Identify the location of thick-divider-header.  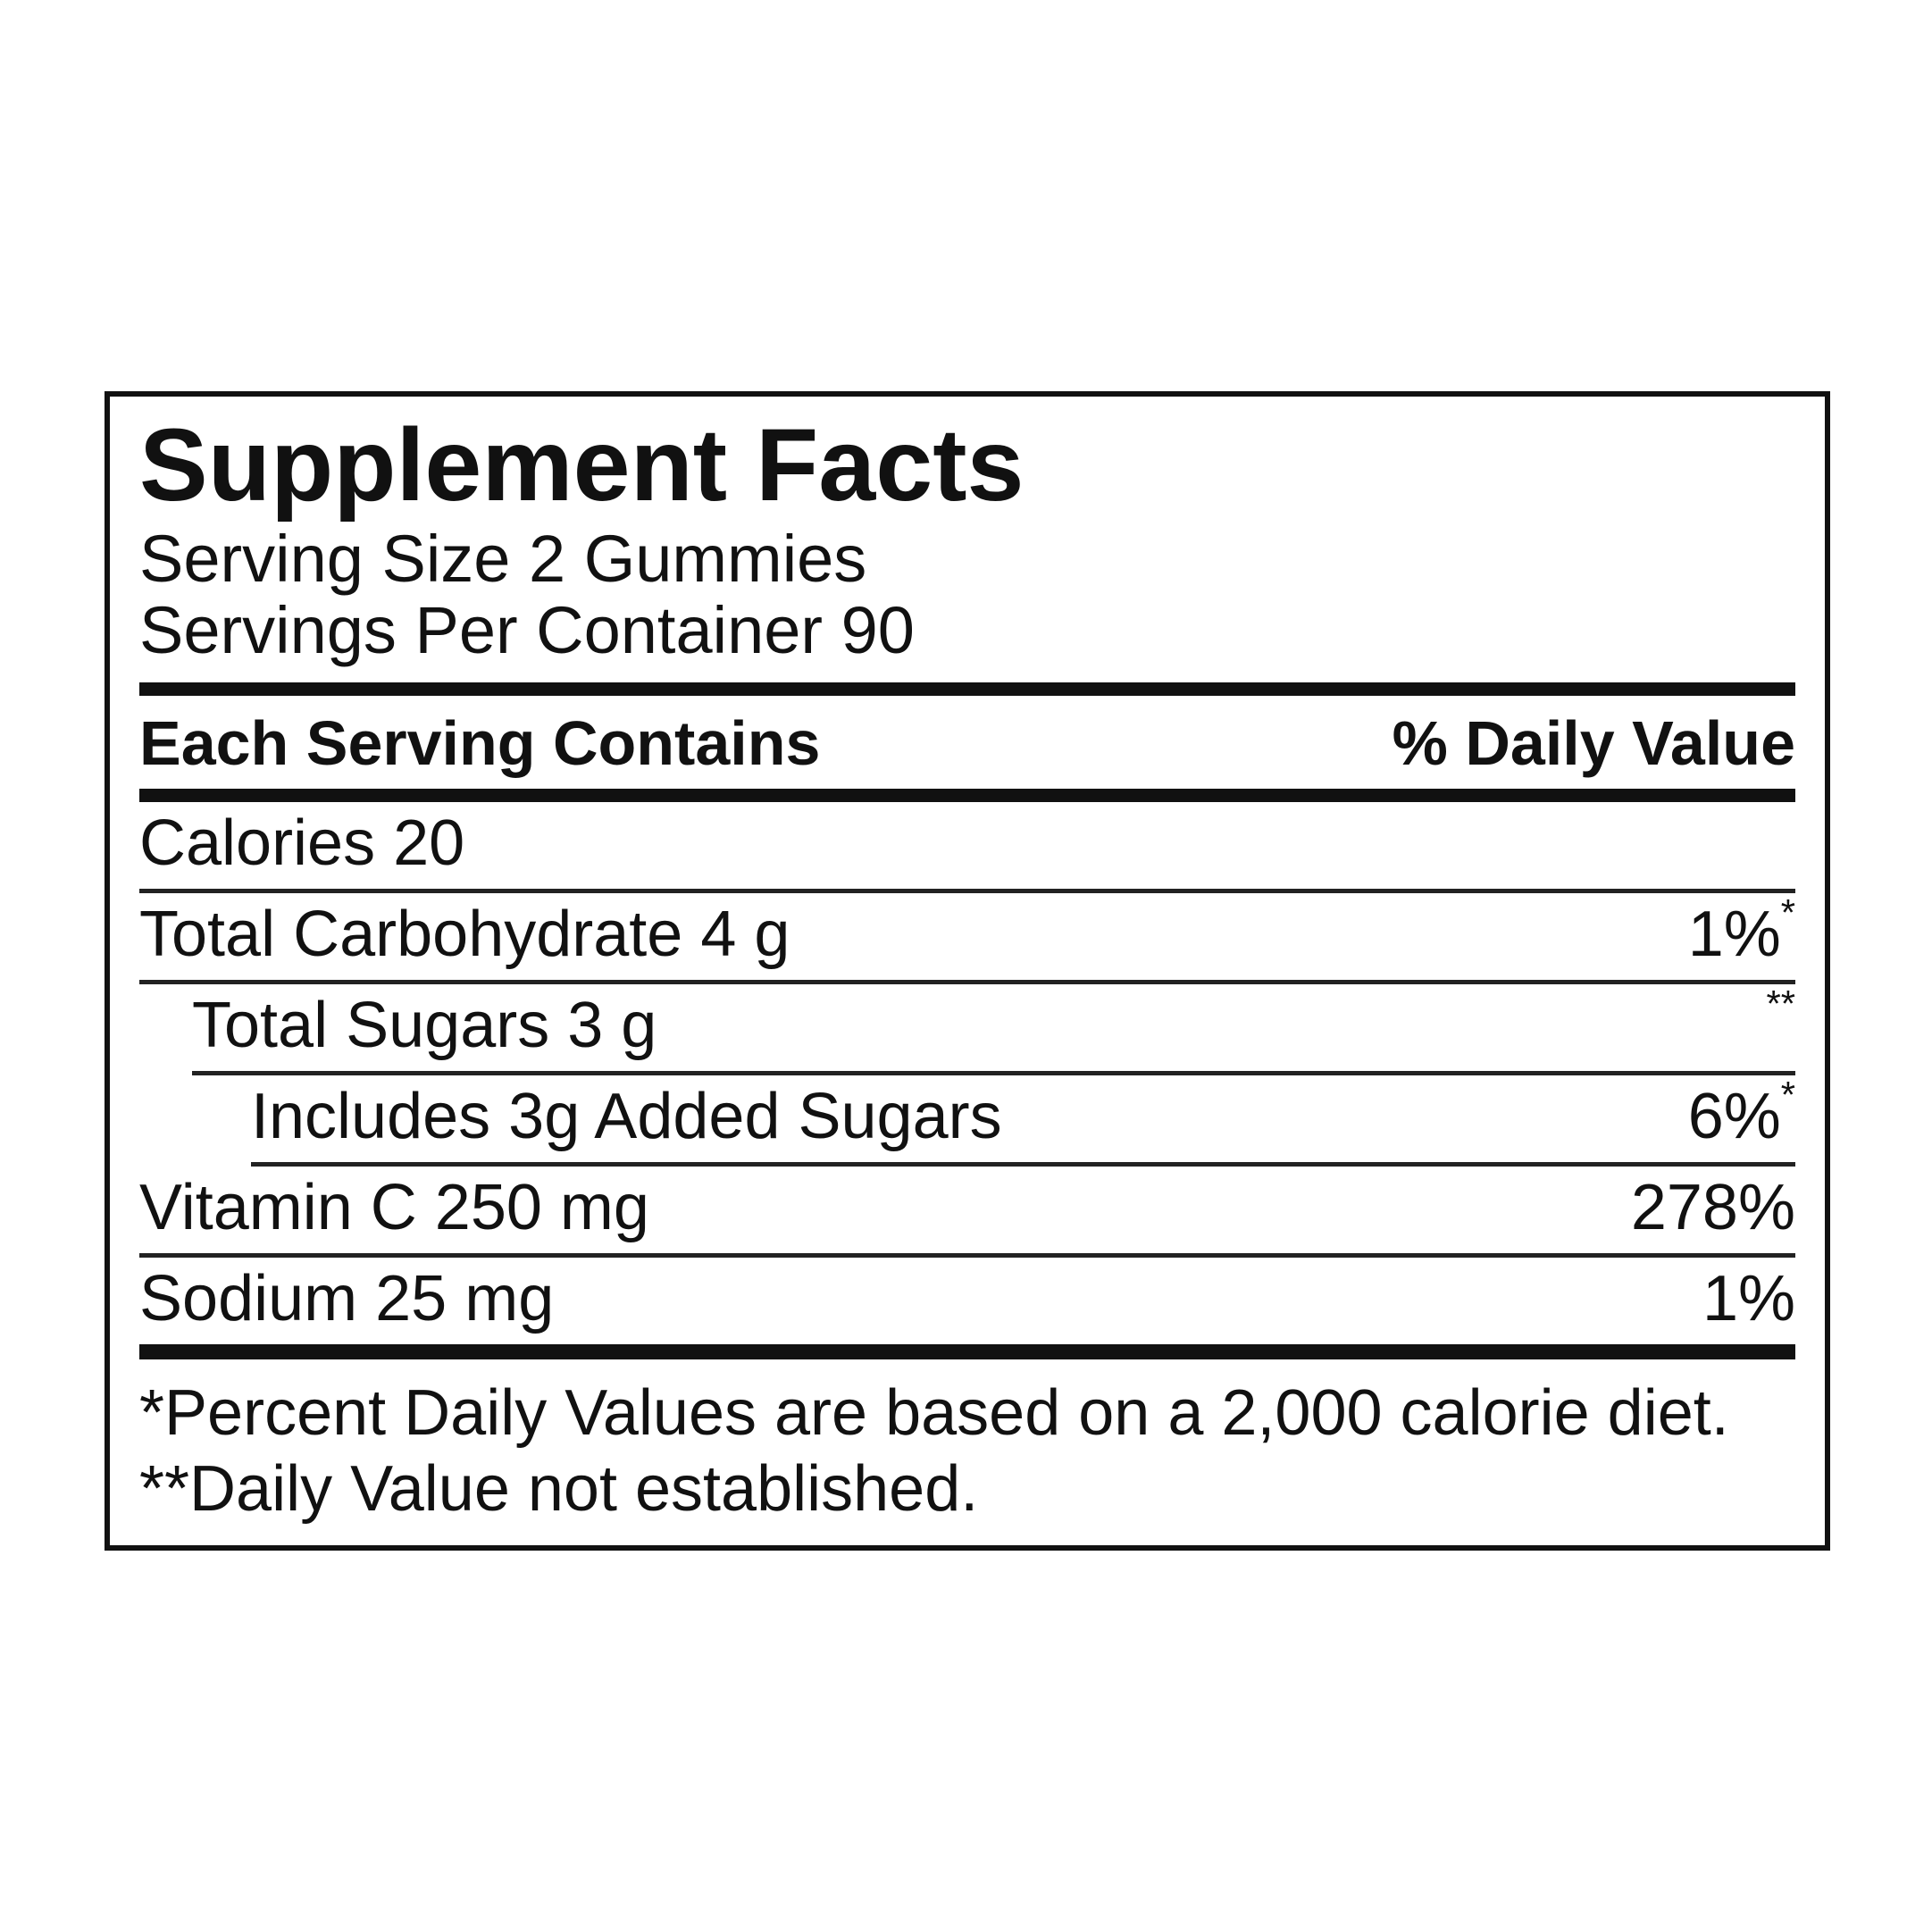
(967, 795).